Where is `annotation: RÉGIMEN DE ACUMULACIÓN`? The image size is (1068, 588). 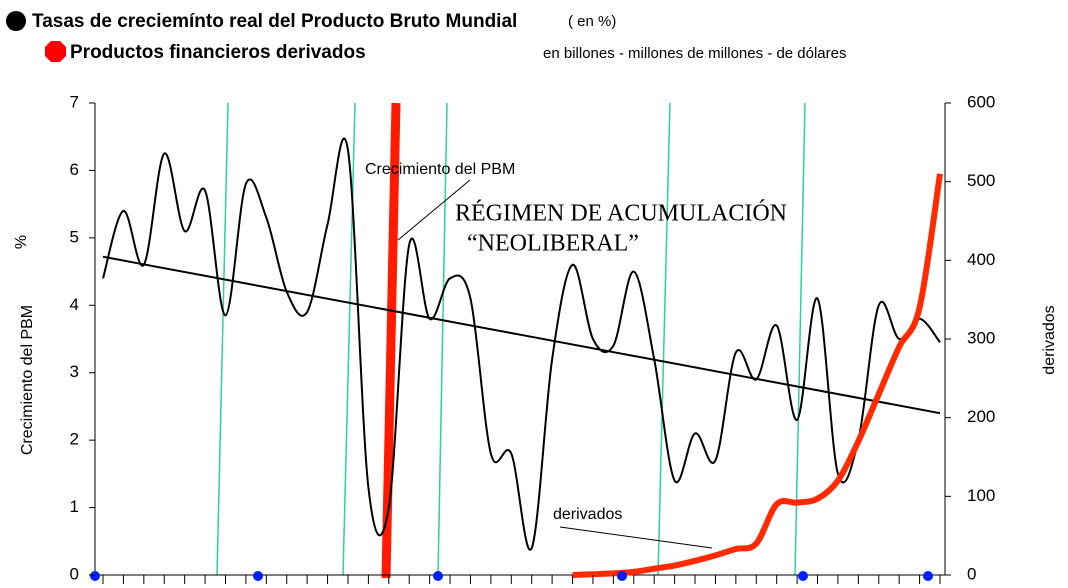
annotation: RÉGIMEN DE ACUMULACIÓN is located at coordinates (621, 213).